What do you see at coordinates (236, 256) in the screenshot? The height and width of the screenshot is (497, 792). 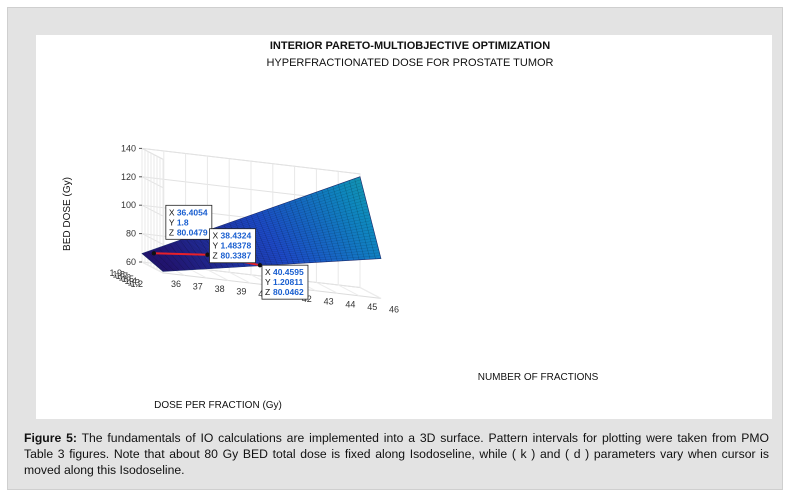 I see `datatip-value: 80.3387` at bounding box center [236, 256].